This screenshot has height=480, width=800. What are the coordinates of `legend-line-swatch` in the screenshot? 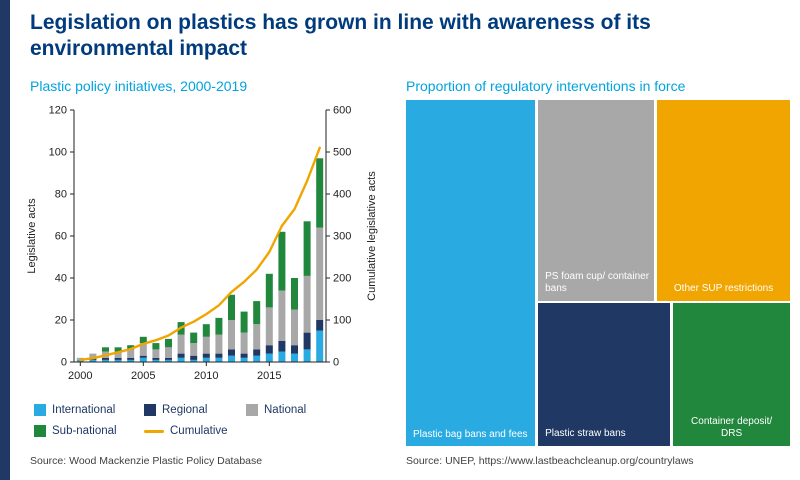 It's located at (154, 431).